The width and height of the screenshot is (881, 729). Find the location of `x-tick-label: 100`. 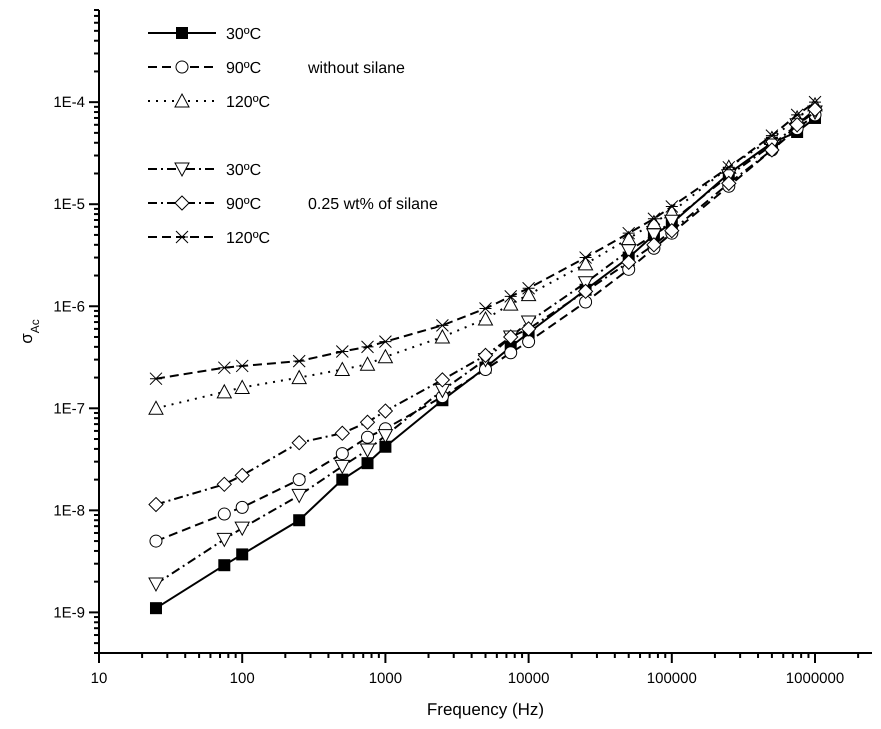

x-tick-label: 100 is located at coordinates (242, 678).